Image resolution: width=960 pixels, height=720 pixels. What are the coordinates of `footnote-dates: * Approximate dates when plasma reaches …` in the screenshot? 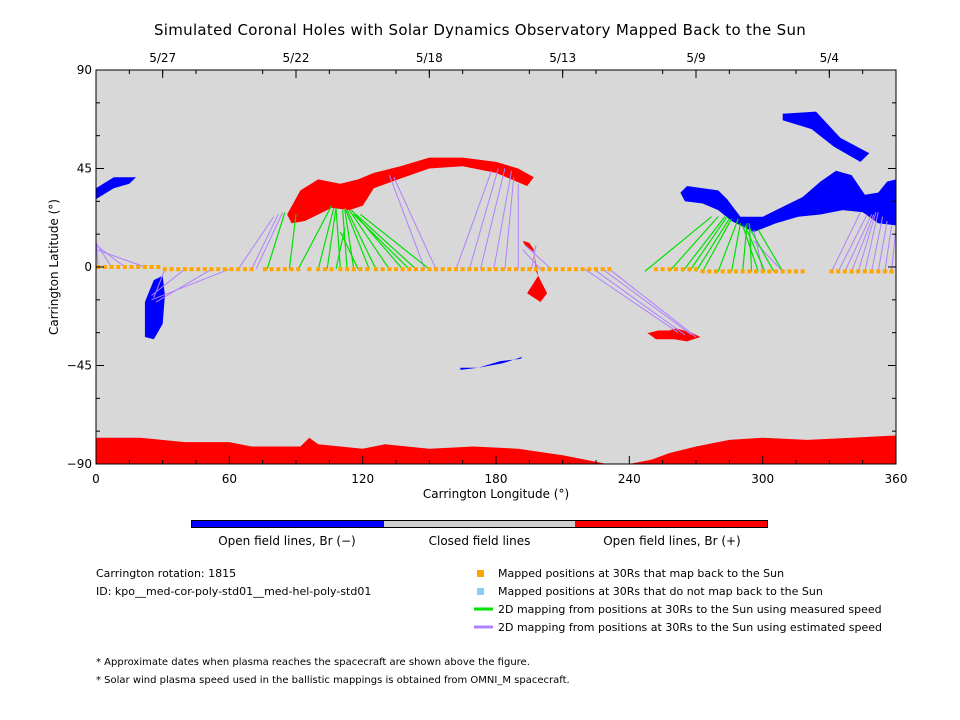 It's located at (313, 662).